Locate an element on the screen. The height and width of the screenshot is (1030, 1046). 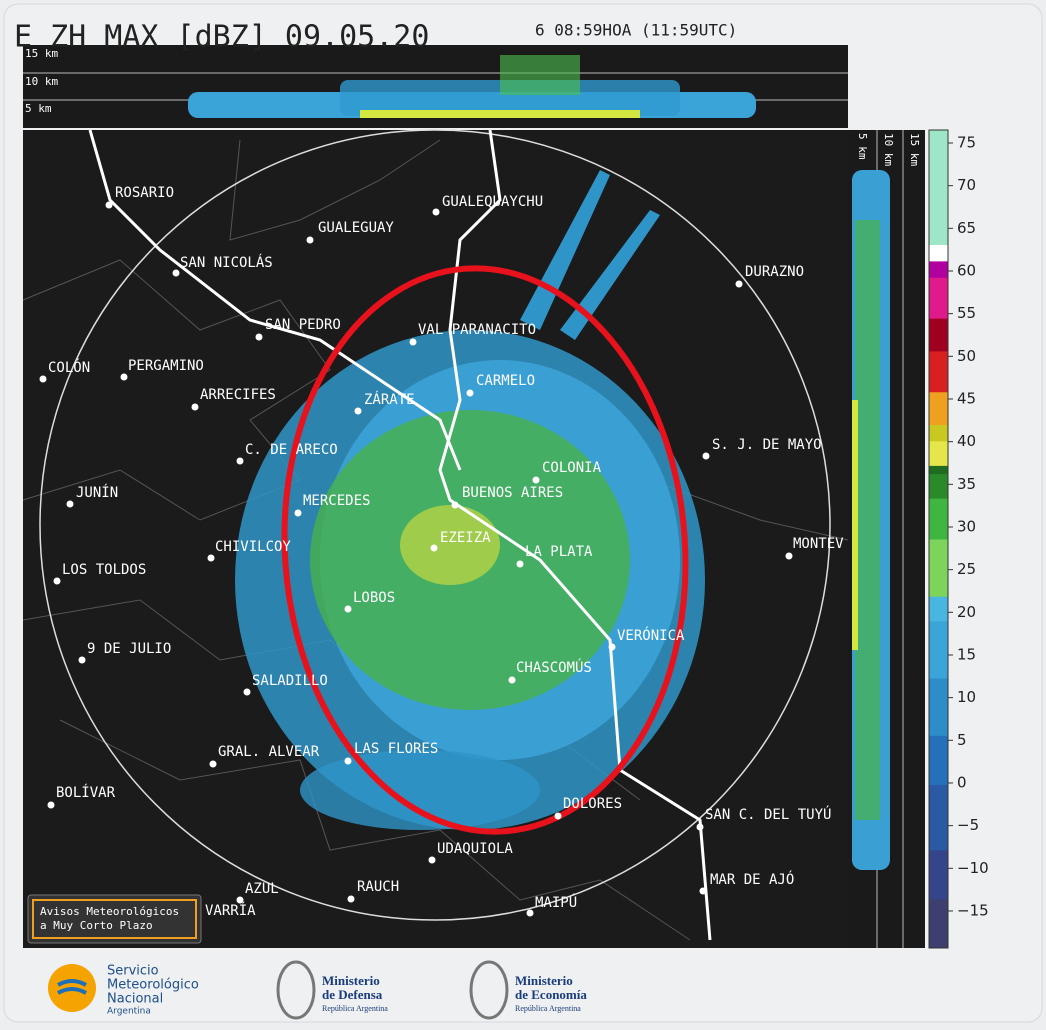
city-label: BOLÍVAR is located at coordinates (86, 792).